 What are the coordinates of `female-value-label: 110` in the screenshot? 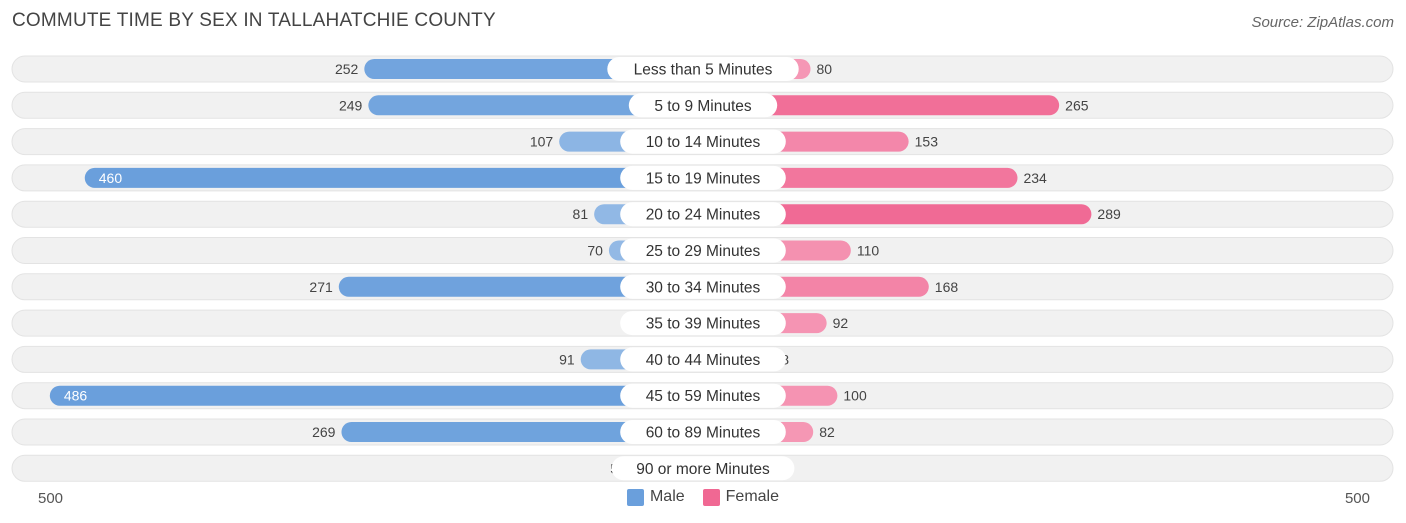 It's located at (868, 251).